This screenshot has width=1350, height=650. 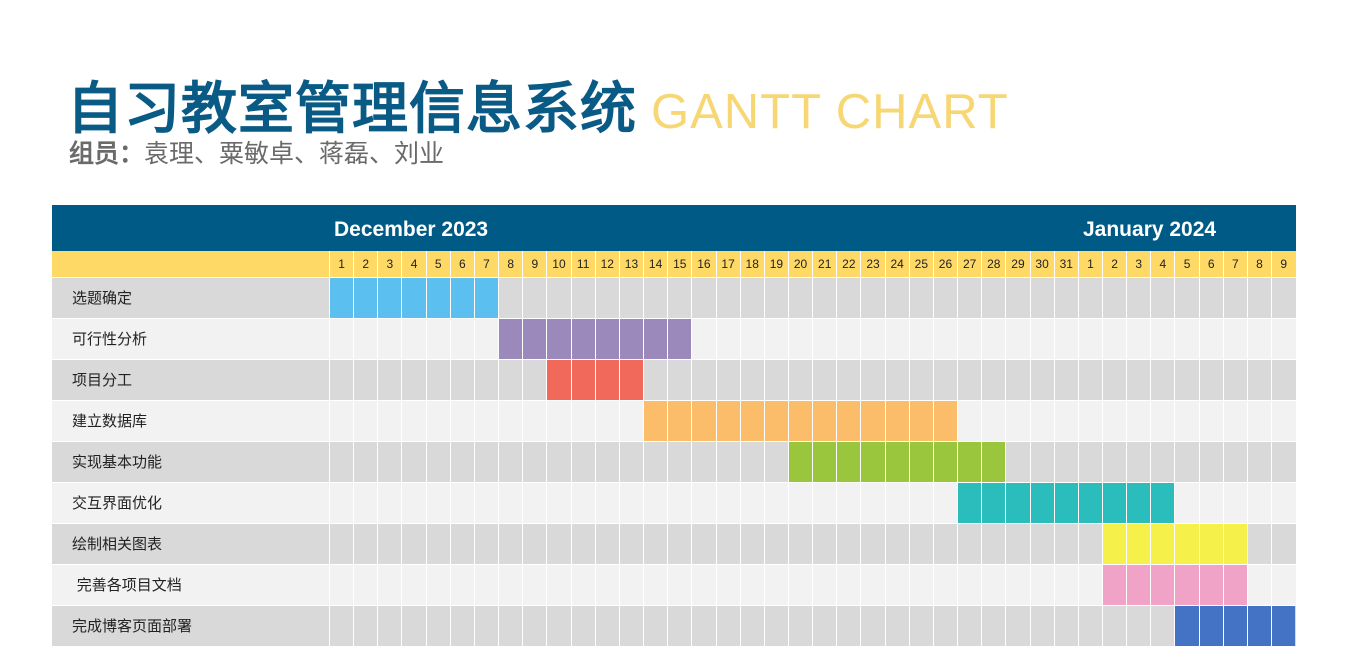 I want to click on task-name: 项目分工, so click(x=102, y=380).